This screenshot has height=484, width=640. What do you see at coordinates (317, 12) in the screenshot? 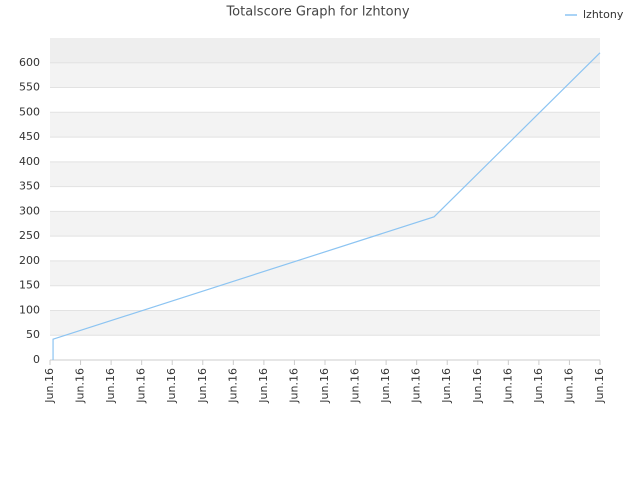
I see `chart-title: Totalscore Graph for lzhtony` at bounding box center [317, 12].